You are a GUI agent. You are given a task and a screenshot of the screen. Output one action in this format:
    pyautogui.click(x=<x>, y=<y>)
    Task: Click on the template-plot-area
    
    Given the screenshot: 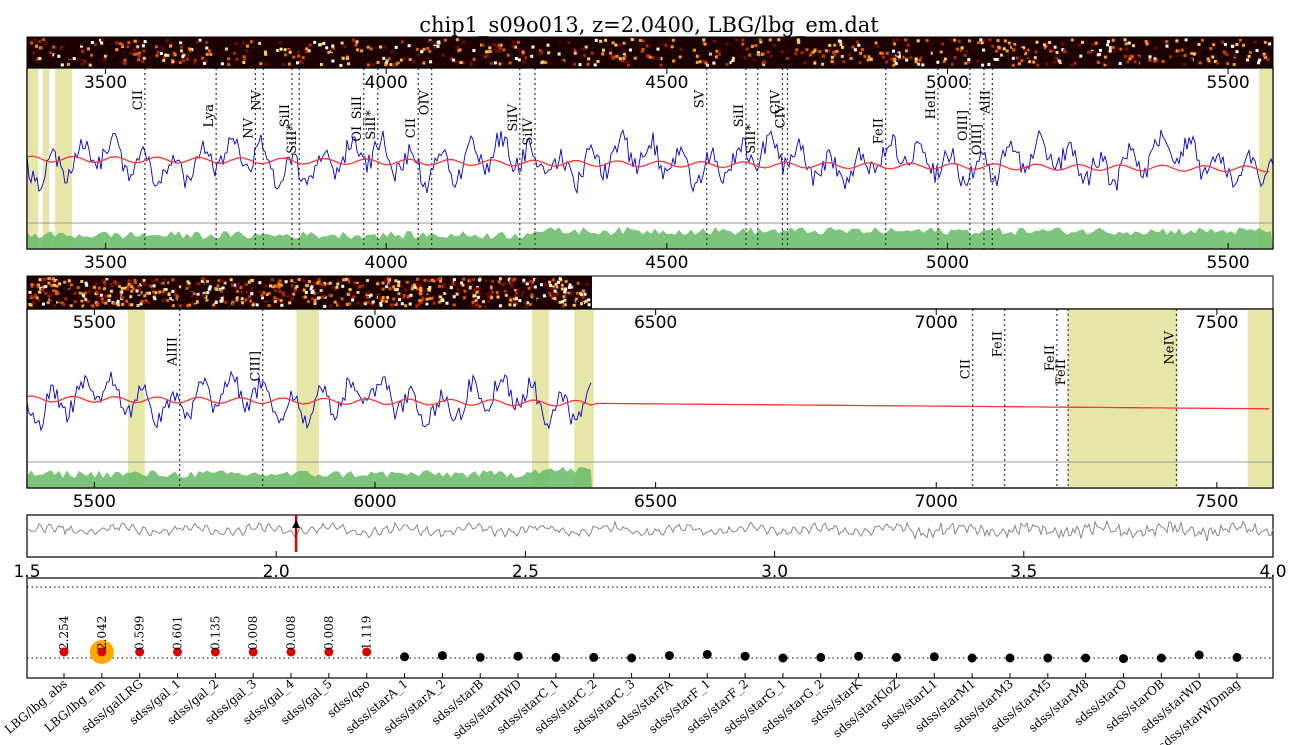 What is the action you would take?
    pyautogui.click(x=650, y=628)
    